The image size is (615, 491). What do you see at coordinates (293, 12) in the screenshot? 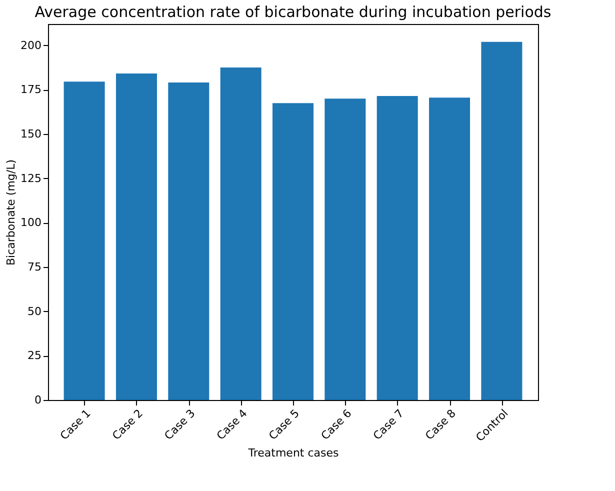
I see `chart-title: Average concentration rate of bicarbonate during incubation periods` at bounding box center [293, 12].